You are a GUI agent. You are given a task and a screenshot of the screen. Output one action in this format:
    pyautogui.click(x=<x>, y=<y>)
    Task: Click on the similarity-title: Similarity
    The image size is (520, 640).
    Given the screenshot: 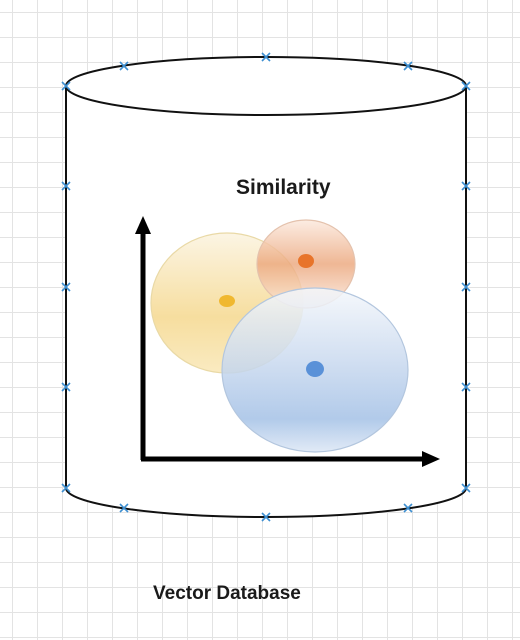 What is the action you would take?
    pyautogui.click(x=283, y=187)
    